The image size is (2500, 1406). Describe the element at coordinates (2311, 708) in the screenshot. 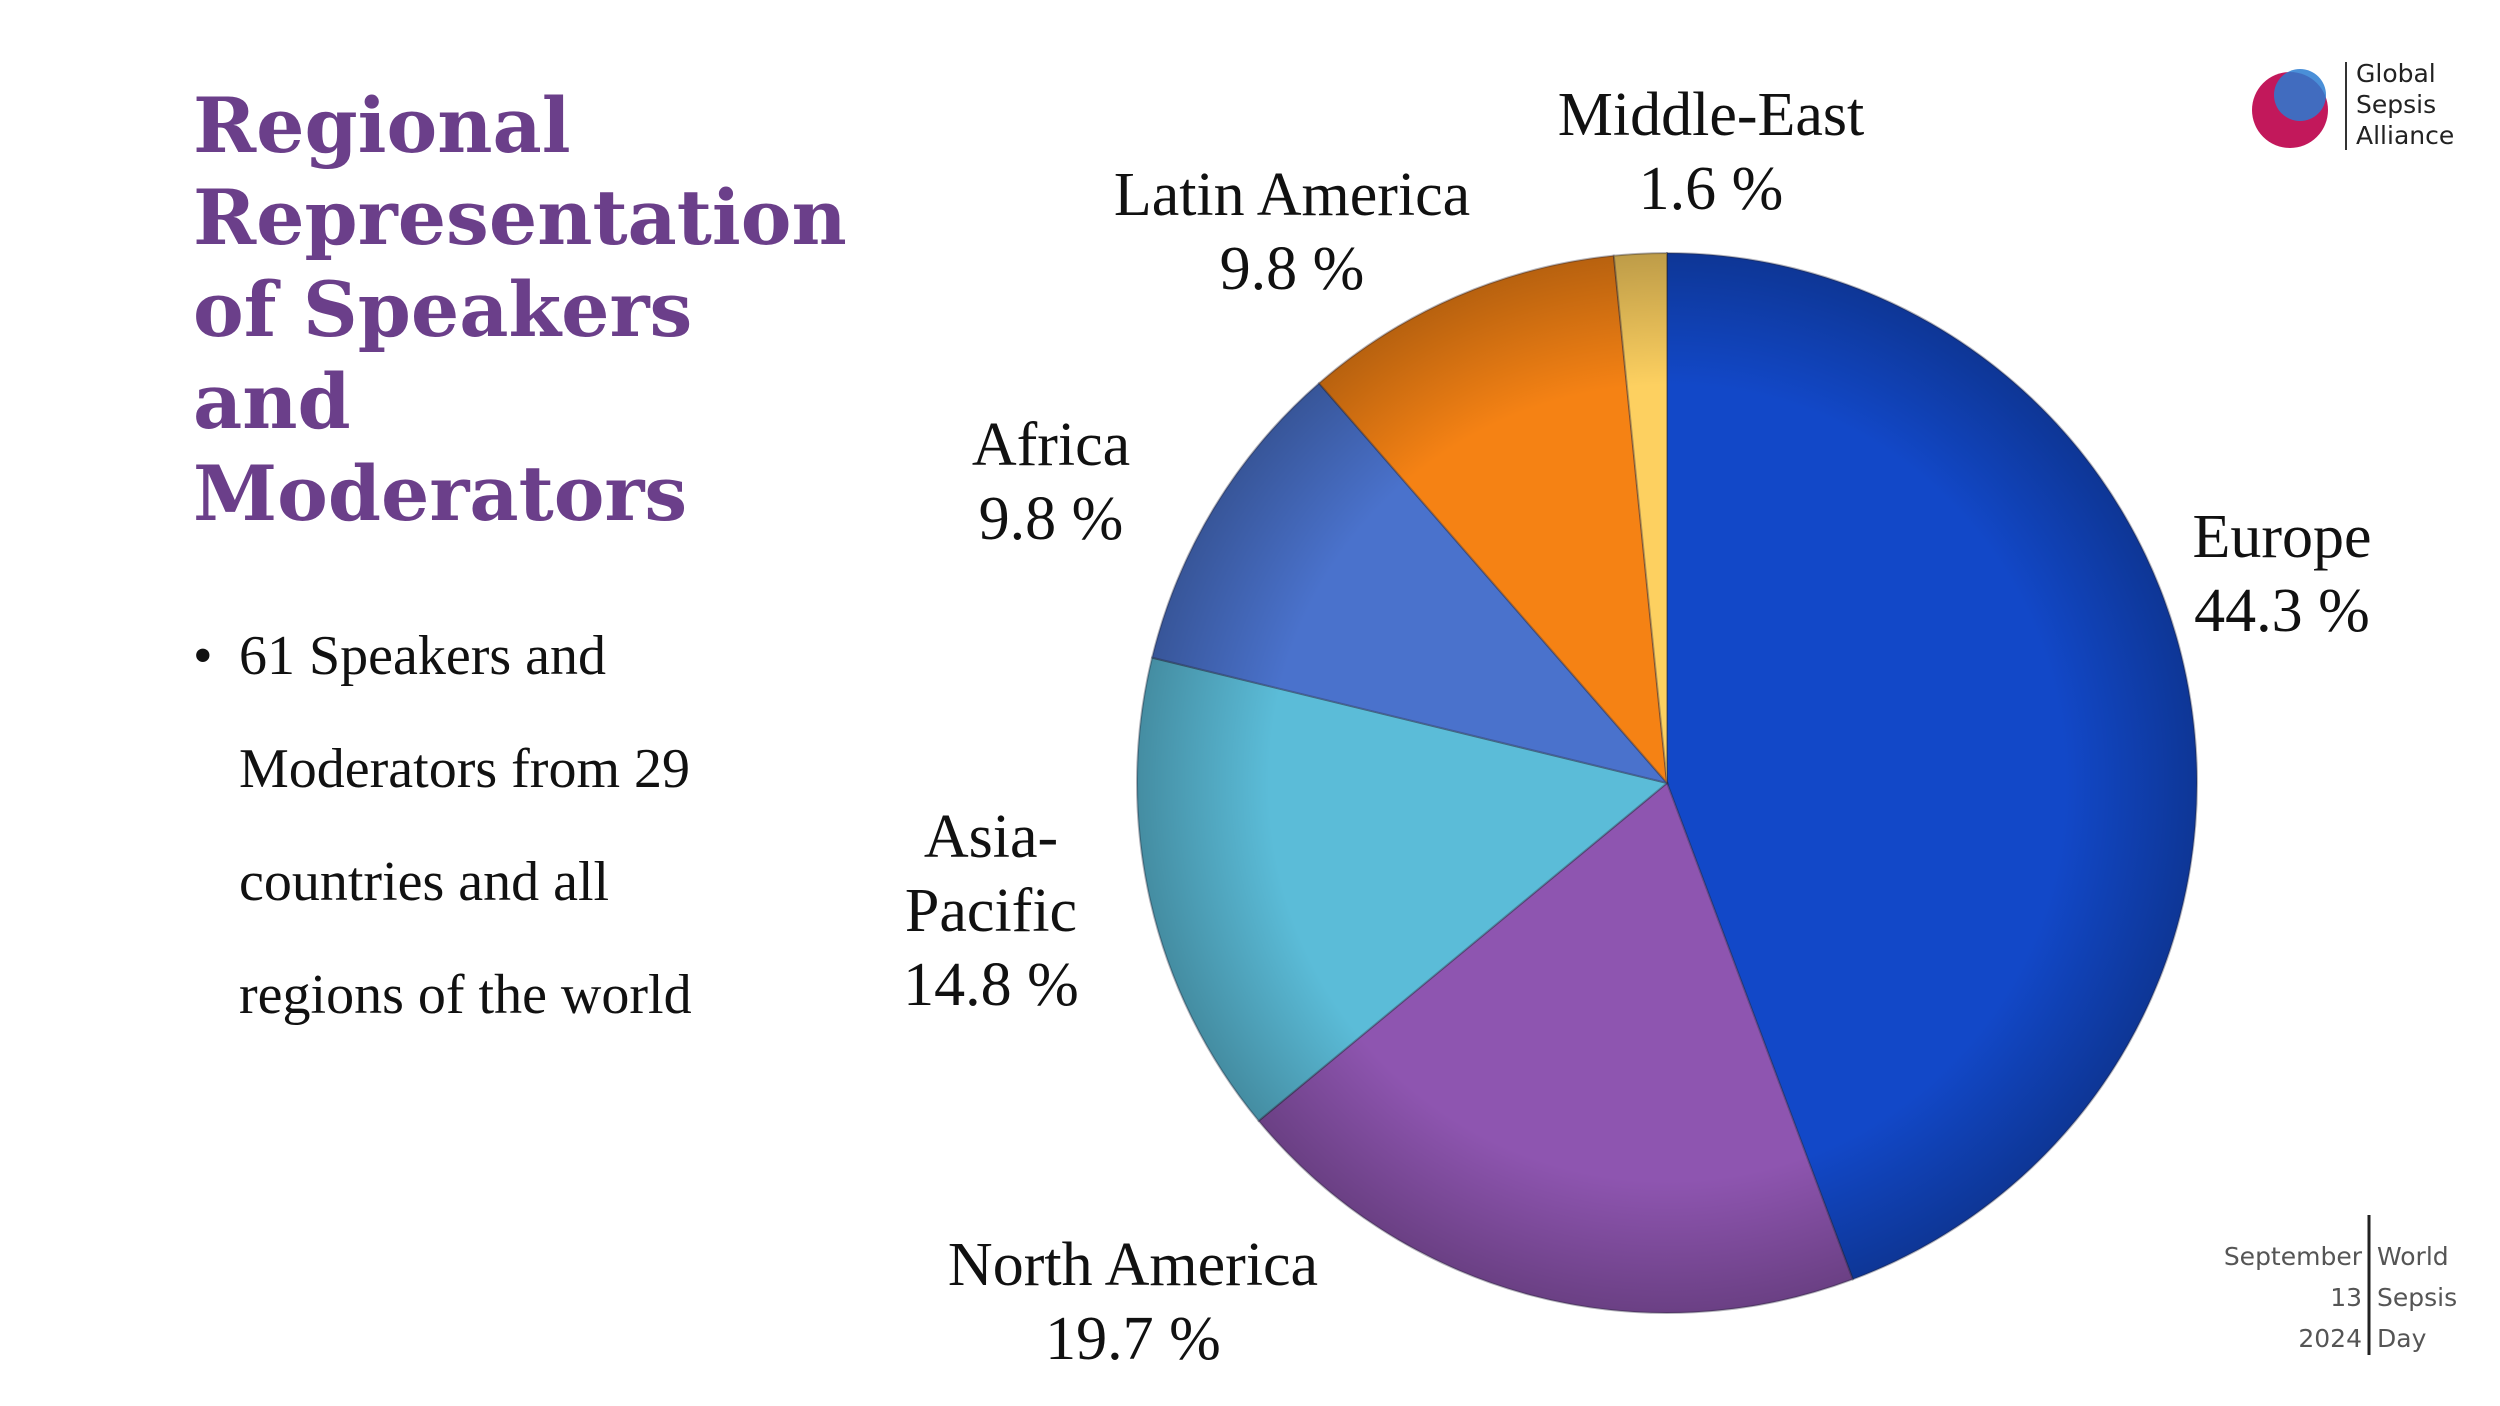

I see `logo` at that location.